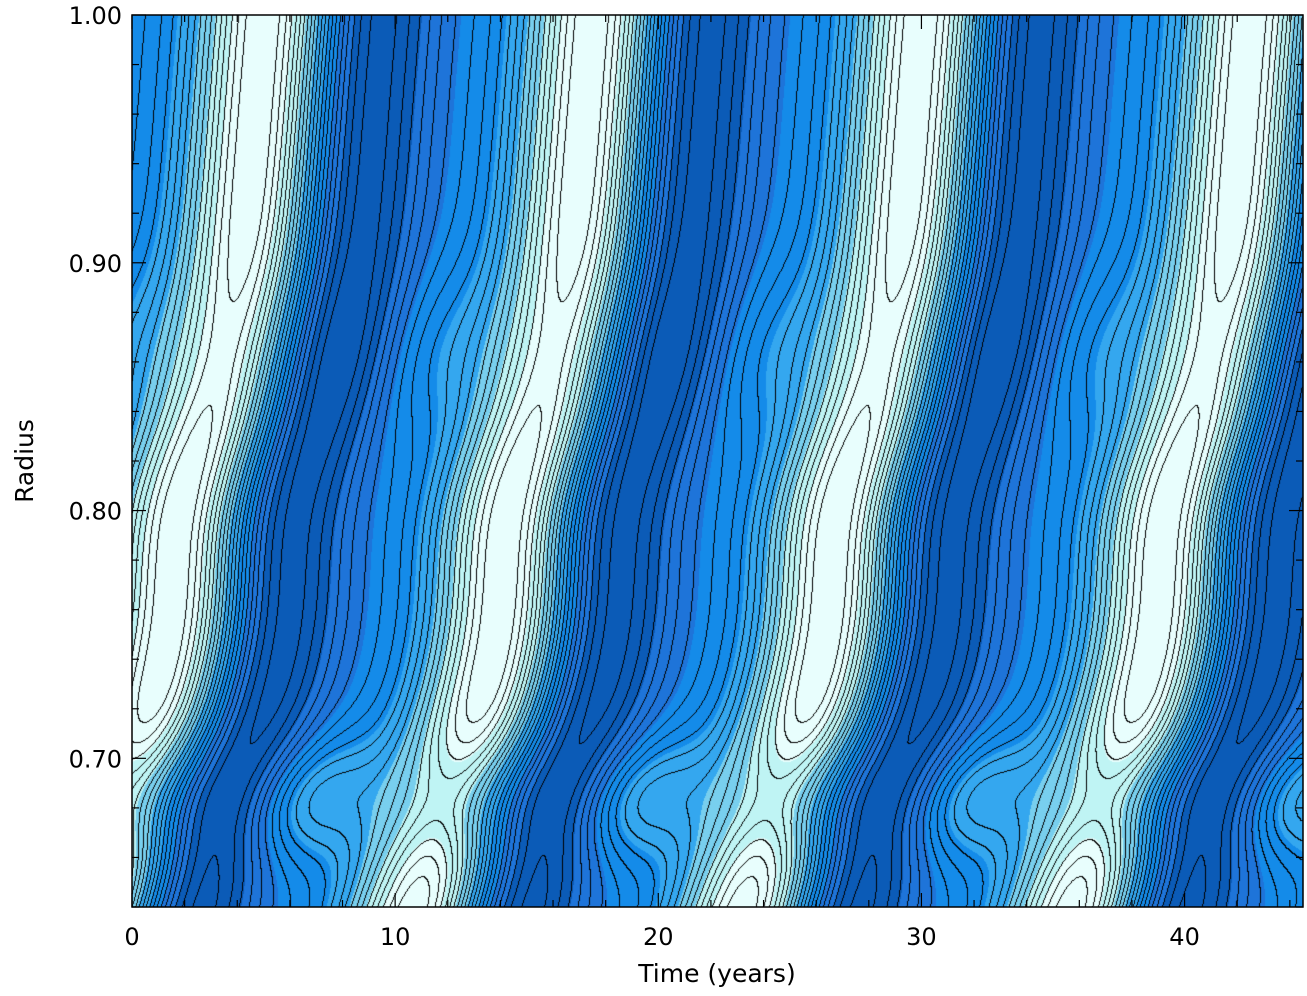 Image resolution: width=1307 pixels, height=996 pixels. Describe the element at coordinates (658, 937) in the screenshot. I see `x-tick-label: 20` at that location.